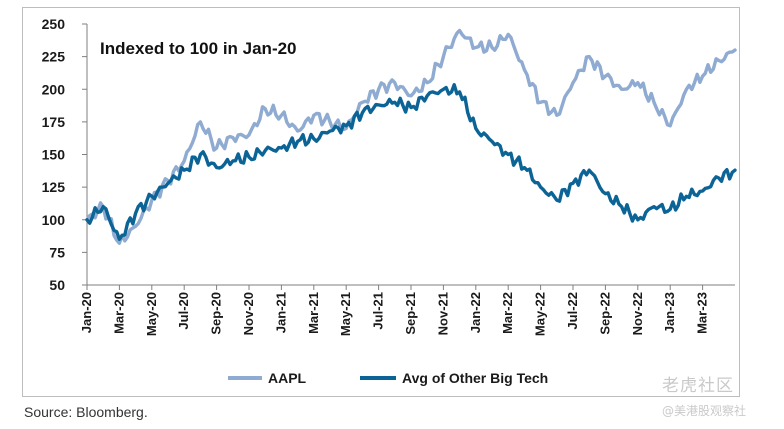  What do you see at coordinates (151, 314) in the screenshot?
I see `x-tick-label: May-20` at bounding box center [151, 314].